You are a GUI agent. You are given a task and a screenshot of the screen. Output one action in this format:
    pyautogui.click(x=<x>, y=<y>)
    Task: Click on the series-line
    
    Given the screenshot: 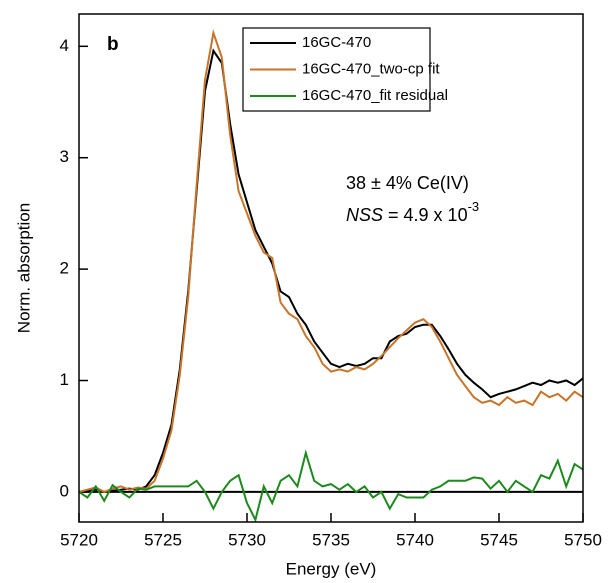 What is the action you would take?
    pyautogui.click(x=331, y=486)
    